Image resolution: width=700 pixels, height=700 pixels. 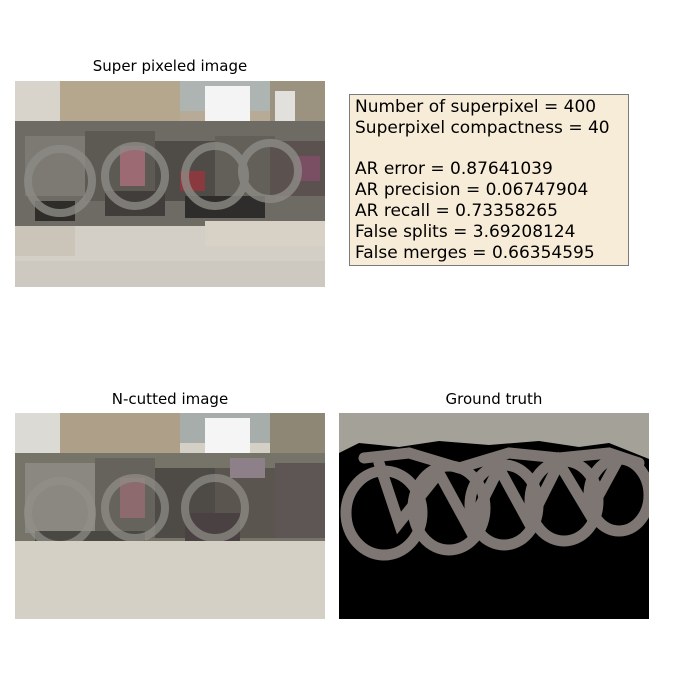 I want to click on ar-error-text: AR error = 0.87641039, so click(x=454, y=169).